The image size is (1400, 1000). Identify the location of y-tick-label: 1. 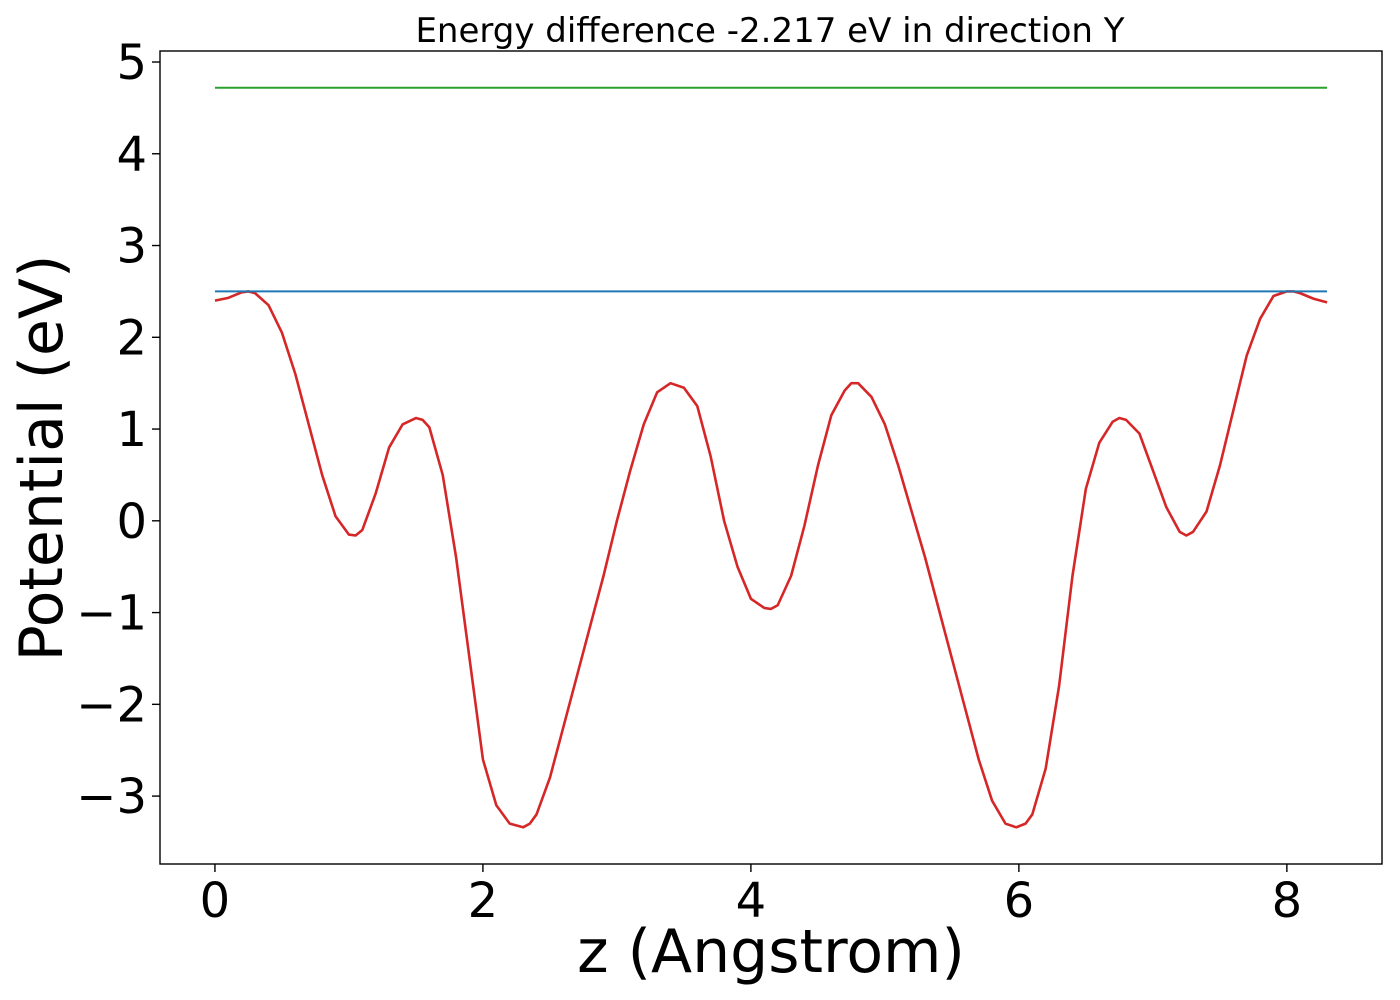
(131, 430).